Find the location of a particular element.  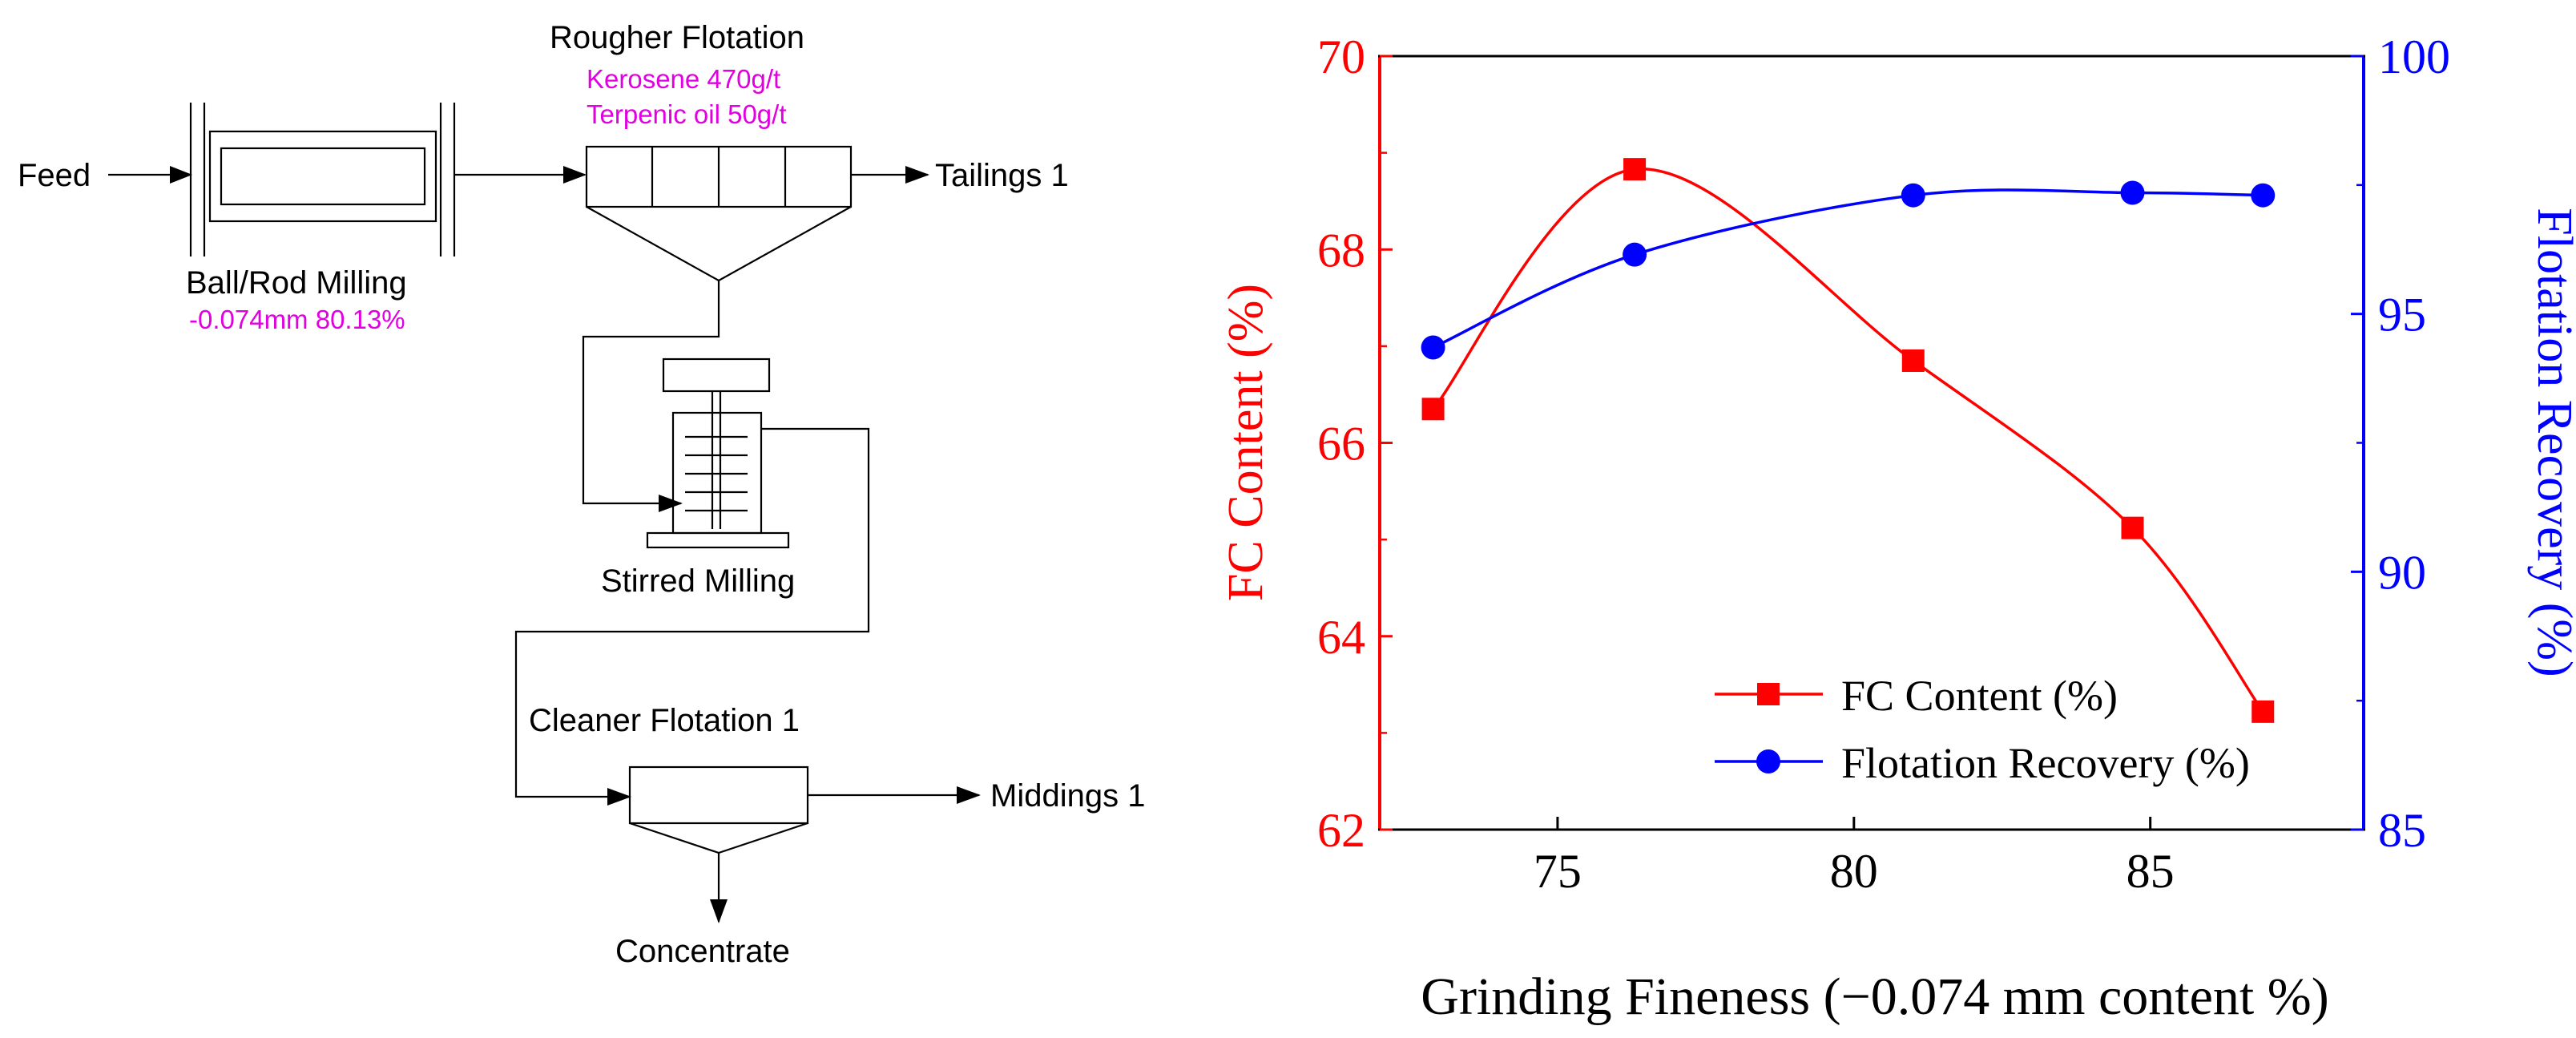

legend: FC Content (%) Flotation Recovery (%) is located at coordinates (1982, 729).